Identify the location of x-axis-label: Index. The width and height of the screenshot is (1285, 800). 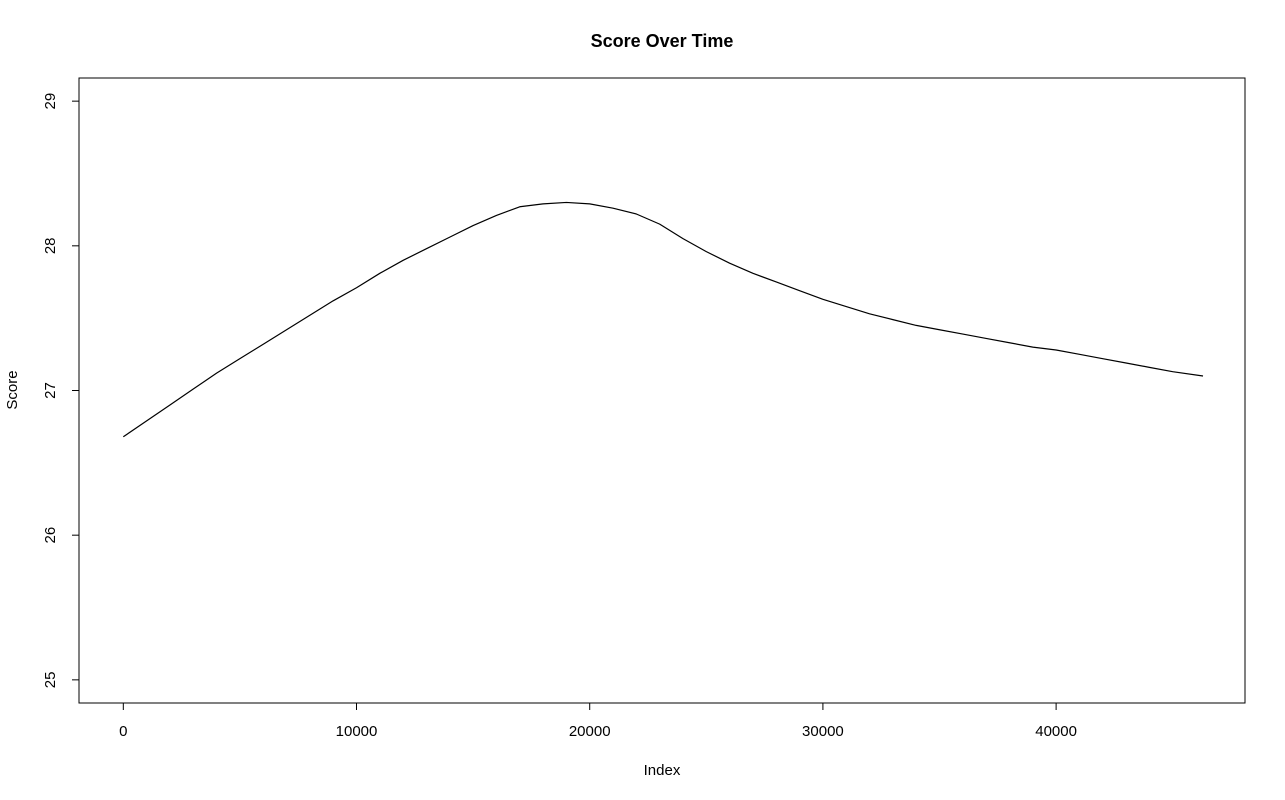
(662, 770).